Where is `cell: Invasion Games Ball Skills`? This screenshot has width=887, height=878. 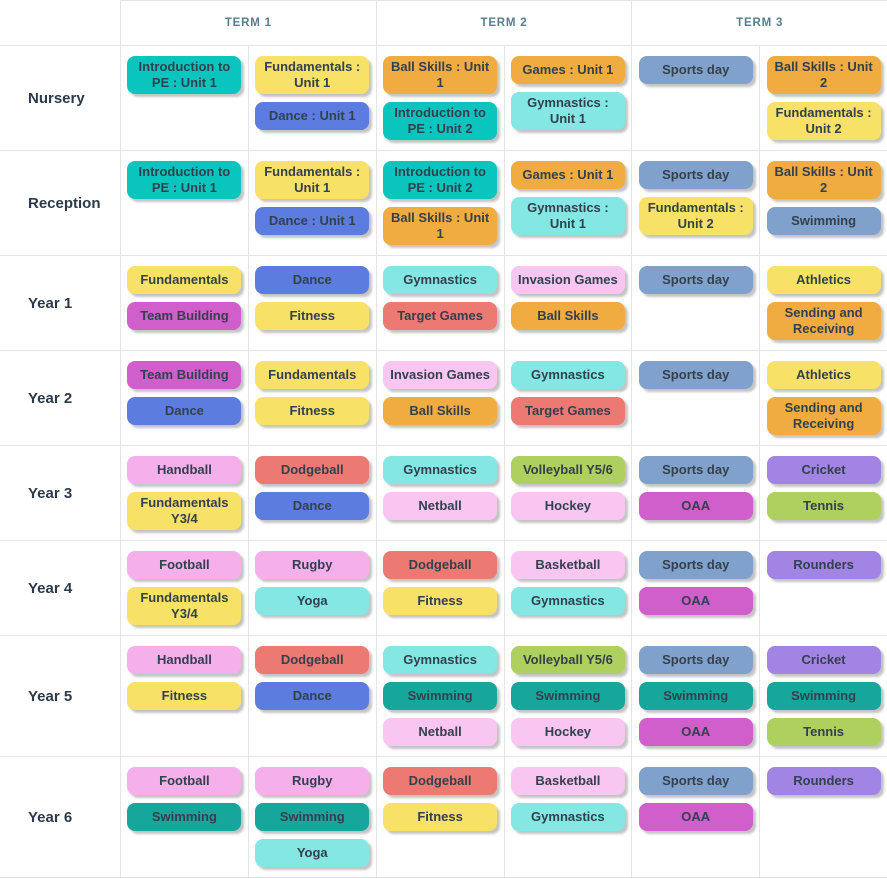
cell: Invasion Games Ball Skills is located at coordinates (567, 302).